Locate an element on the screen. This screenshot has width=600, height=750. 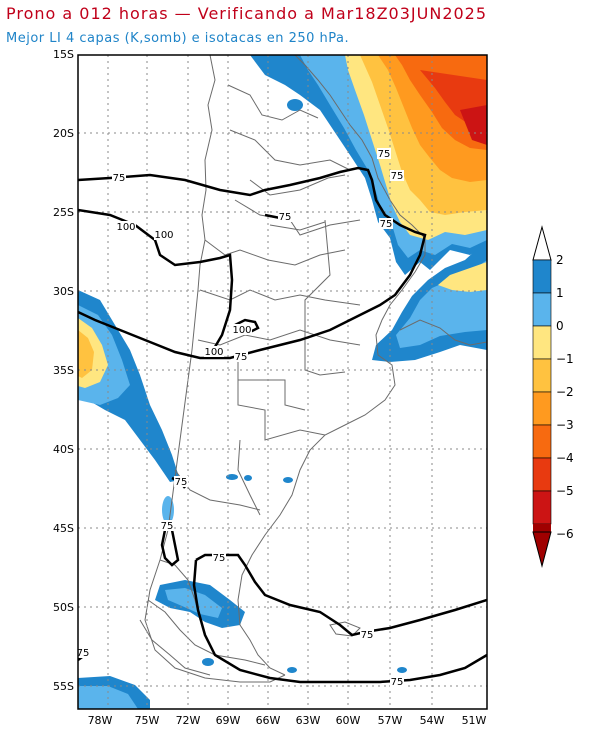
colorbar-label: 2 is located at coordinates (560, 260).